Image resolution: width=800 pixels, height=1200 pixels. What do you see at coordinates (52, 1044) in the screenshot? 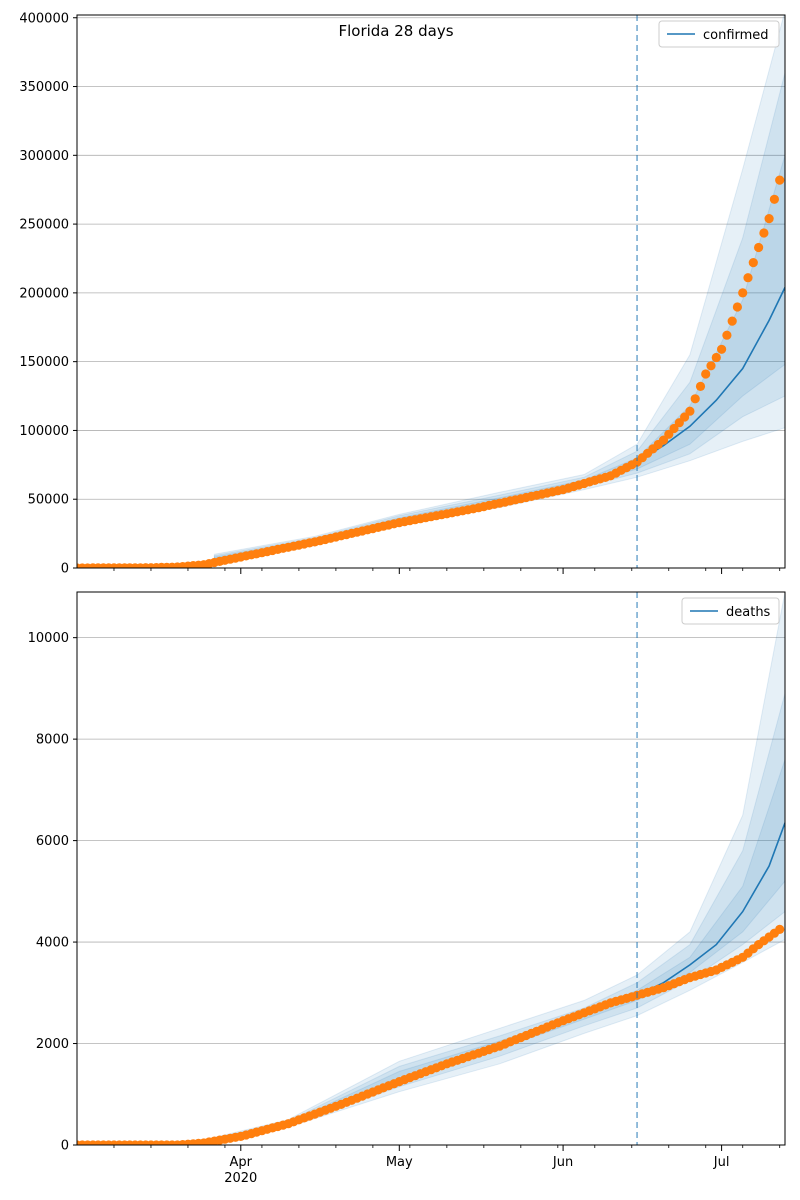
I see `y-tick-label: 2000` at bounding box center [52, 1044].